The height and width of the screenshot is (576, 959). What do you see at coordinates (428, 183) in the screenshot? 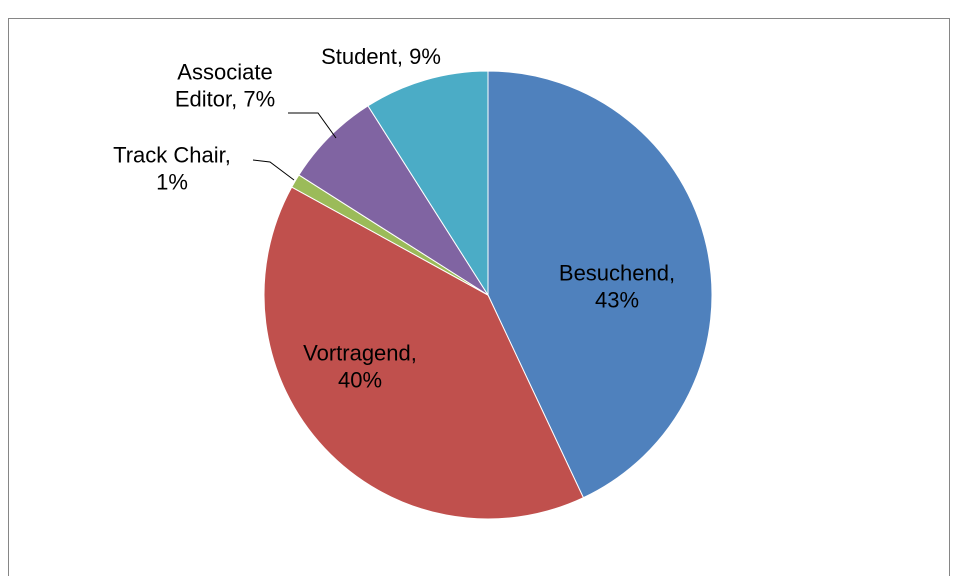
I see `pie-slice` at bounding box center [428, 183].